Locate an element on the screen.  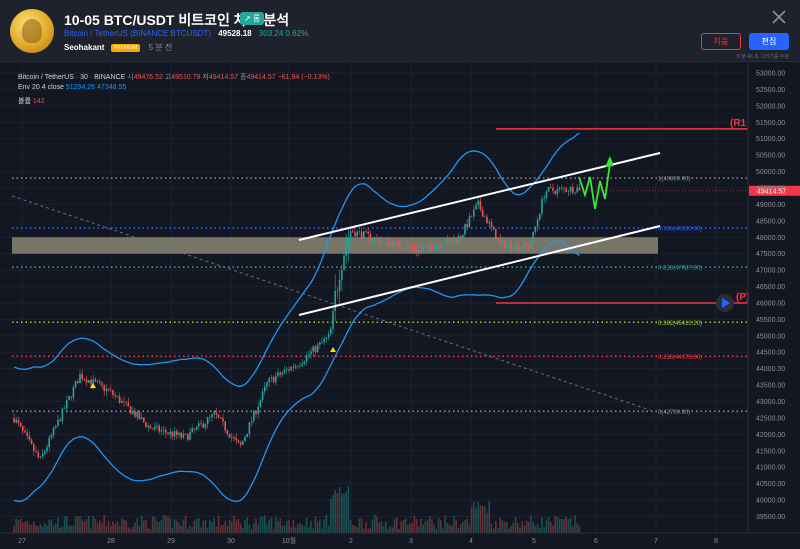
projection-arrow is located at coordinates (594, 186).